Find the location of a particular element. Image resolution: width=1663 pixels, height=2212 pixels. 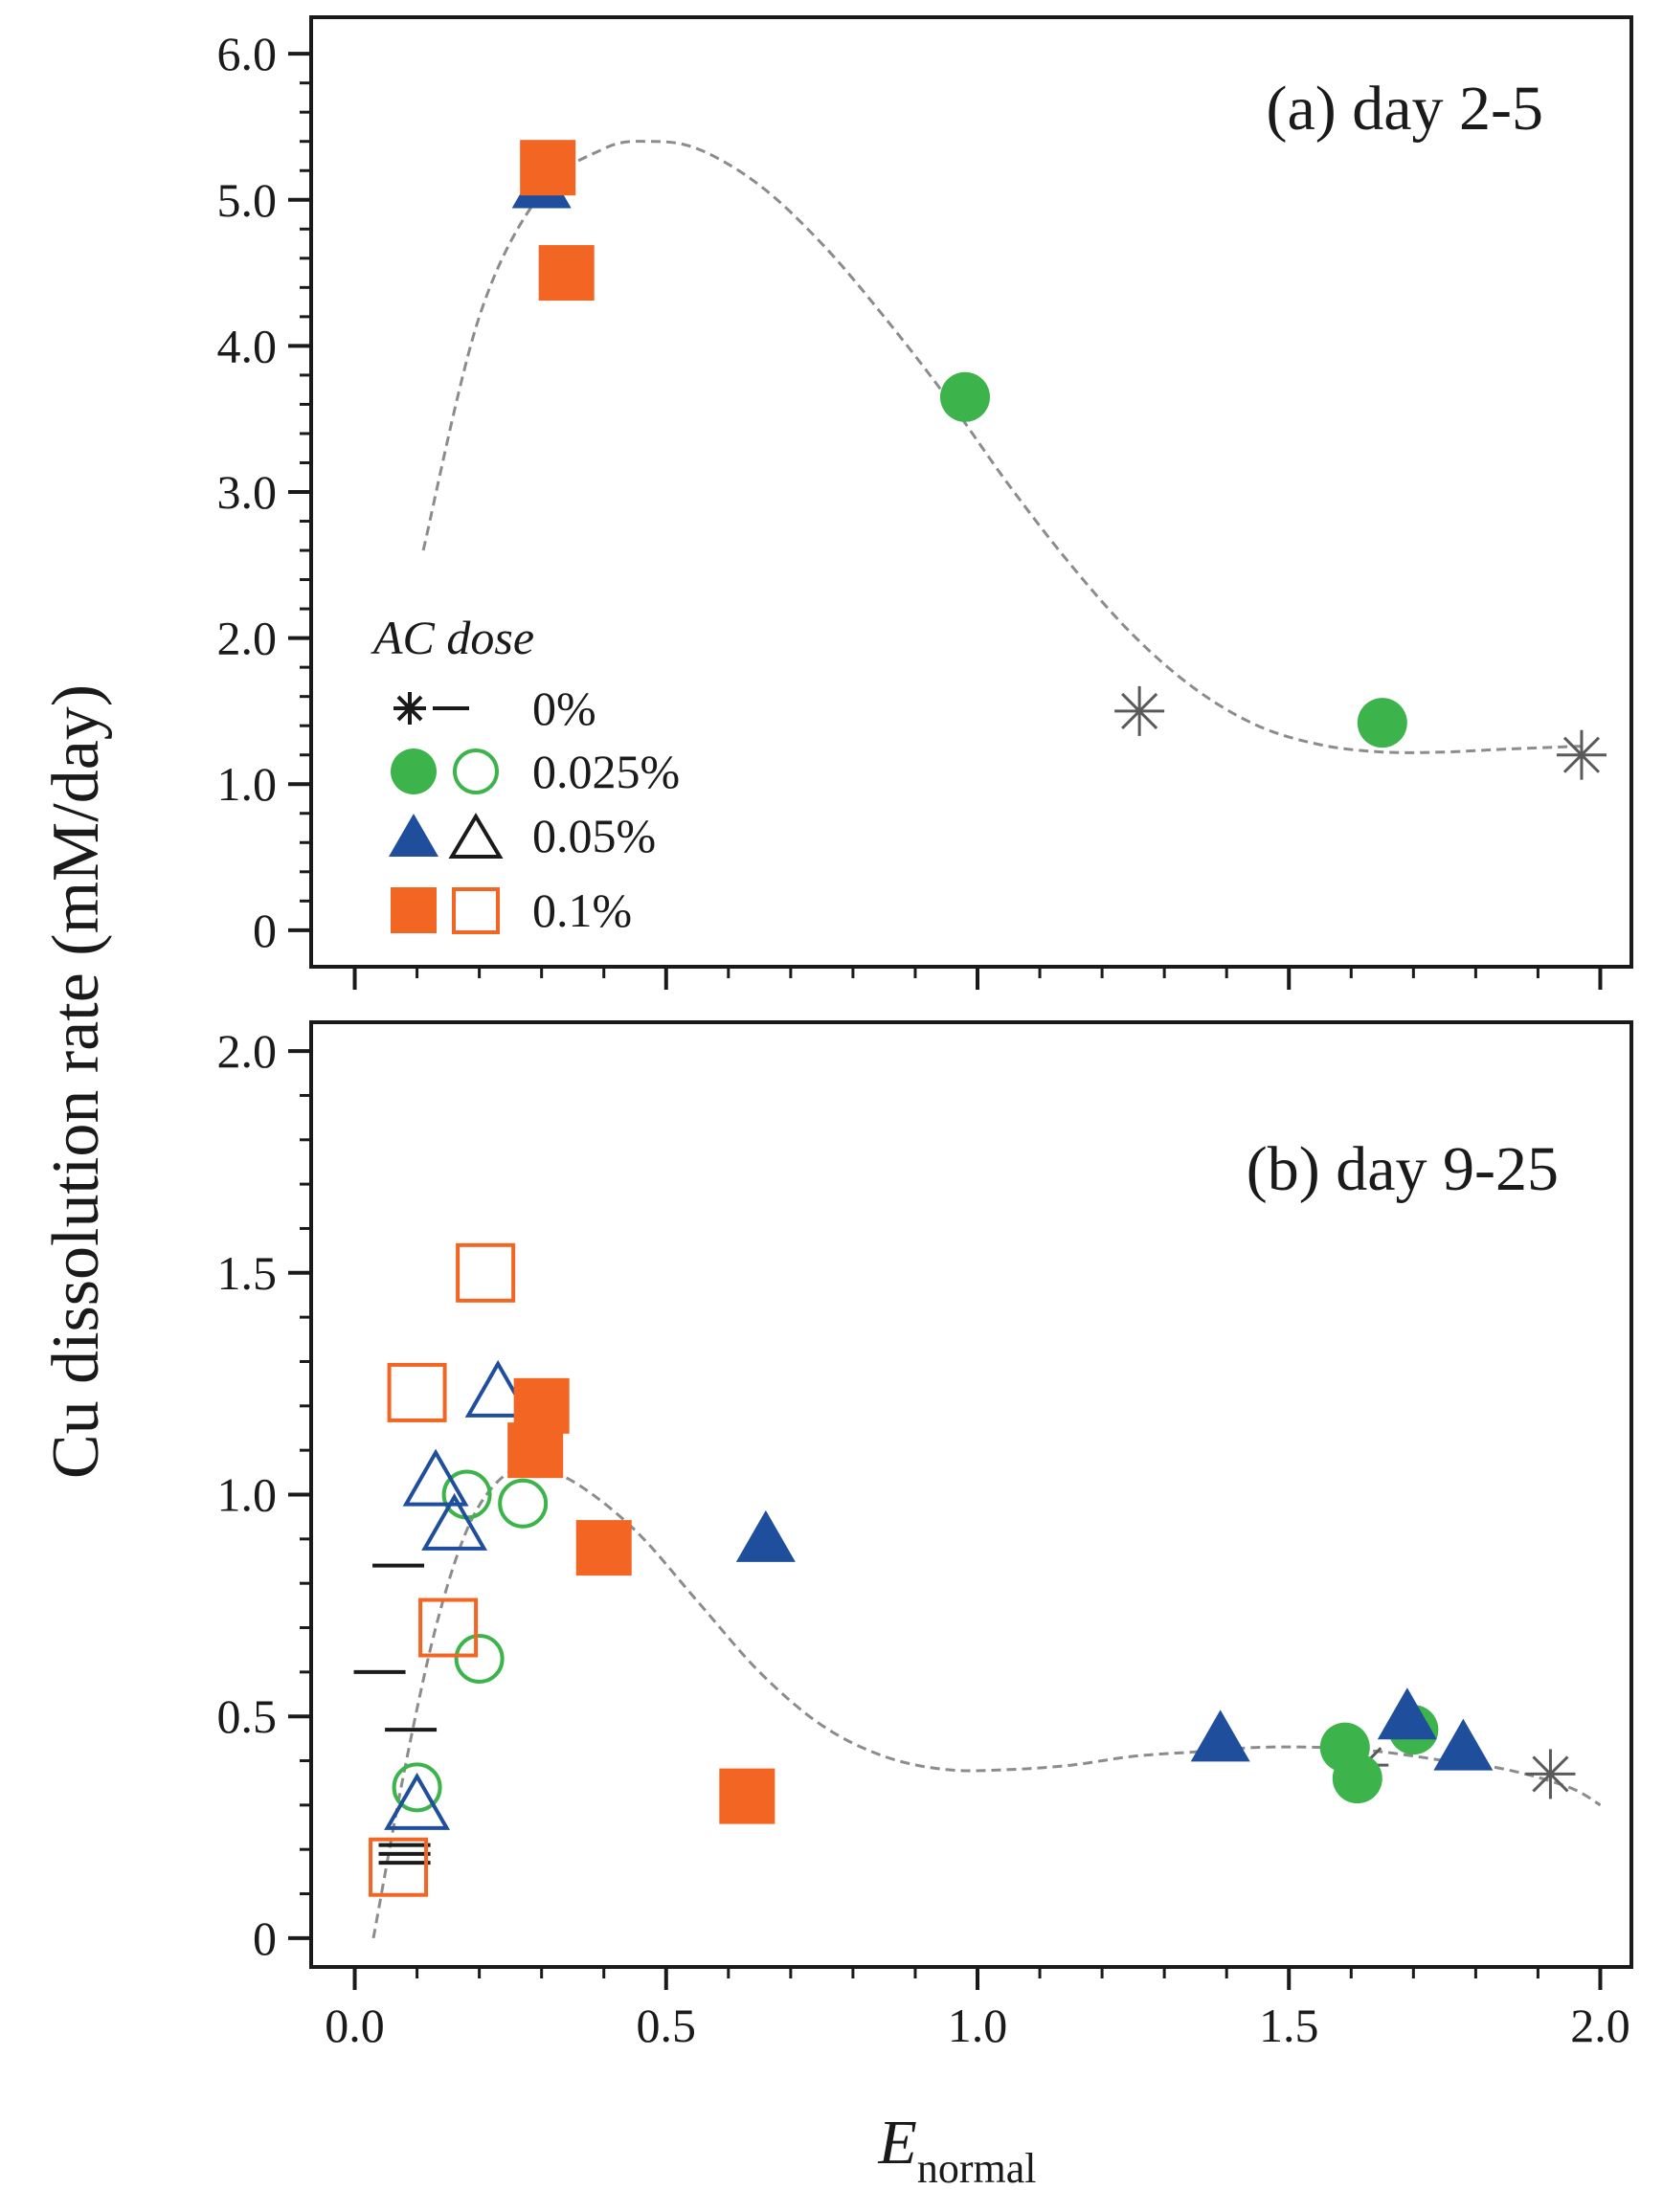

legend-row-1: 0.025% is located at coordinates (535, 771).